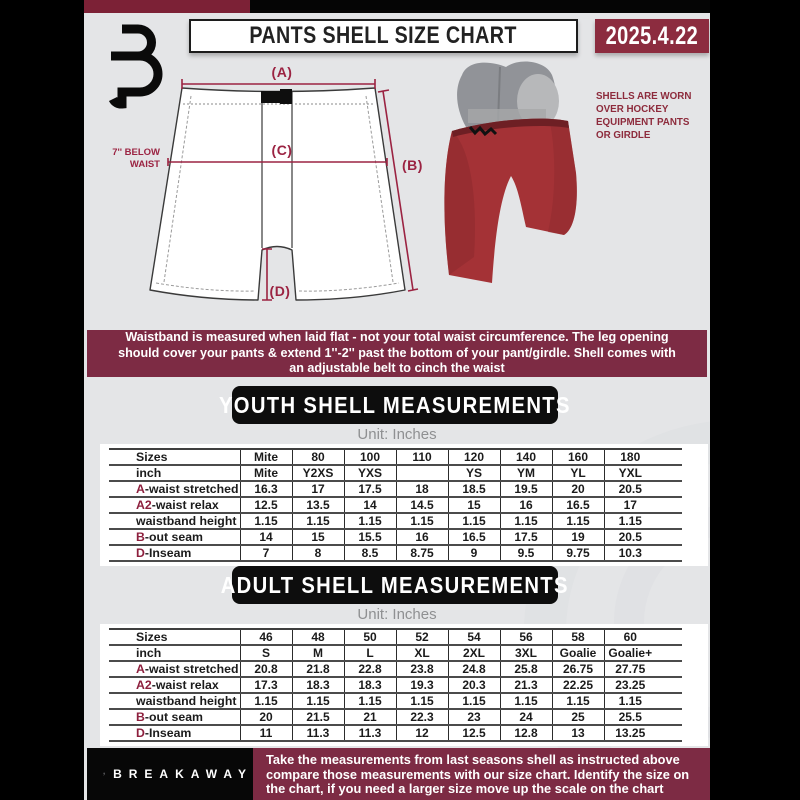 This screenshot has width=800, height=800. I want to click on row-label: D-Inseam, so click(175, 733).